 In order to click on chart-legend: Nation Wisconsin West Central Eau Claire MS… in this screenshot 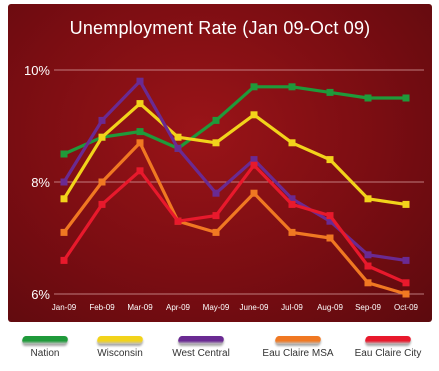, I will do `click(220, 348)`.